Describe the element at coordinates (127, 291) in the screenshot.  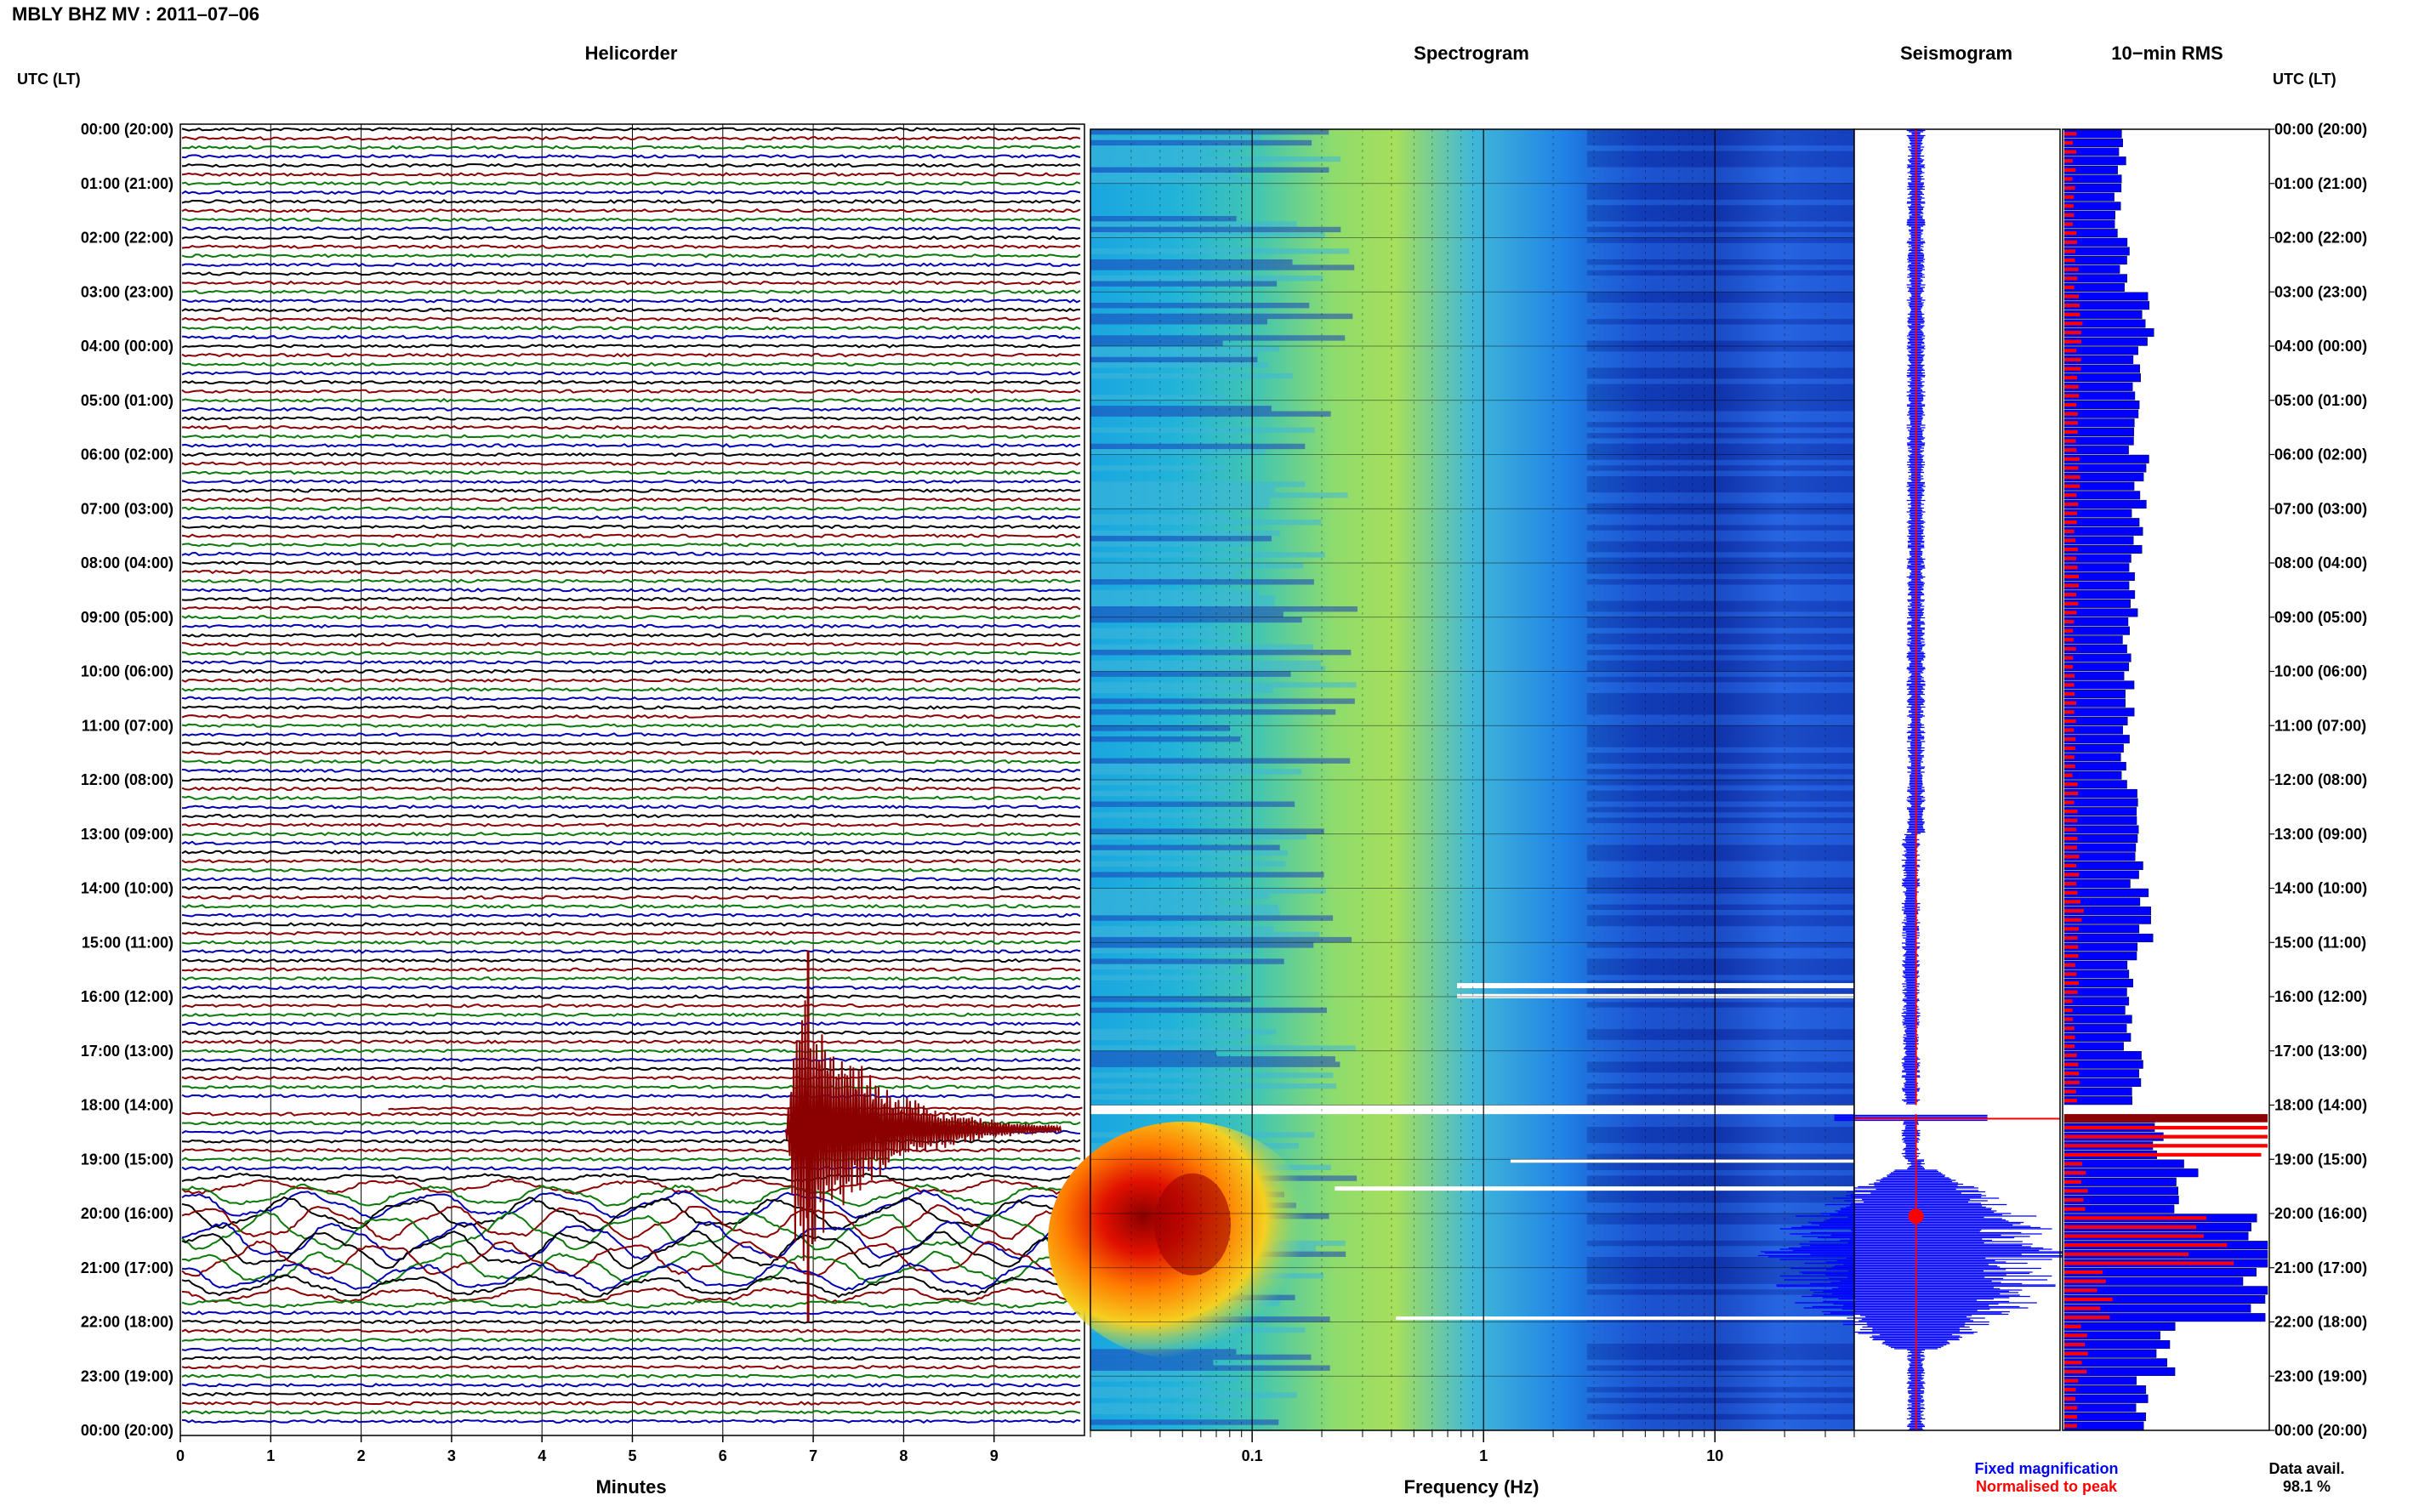
I see `time-label-left: 03:00 (23:00)` at that location.